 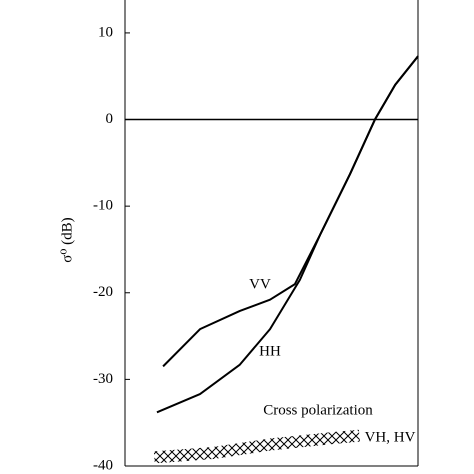 I want to click on hatched-line, so click(x=256, y=446).